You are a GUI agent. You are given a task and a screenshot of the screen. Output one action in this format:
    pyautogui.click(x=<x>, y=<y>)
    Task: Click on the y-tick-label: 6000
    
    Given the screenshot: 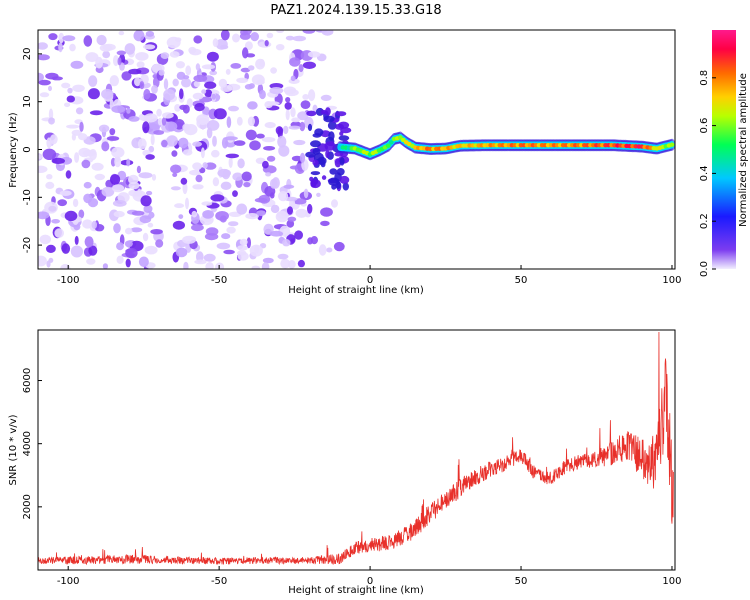 What is the action you would take?
    pyautogui.click(x=27, y=380)
    